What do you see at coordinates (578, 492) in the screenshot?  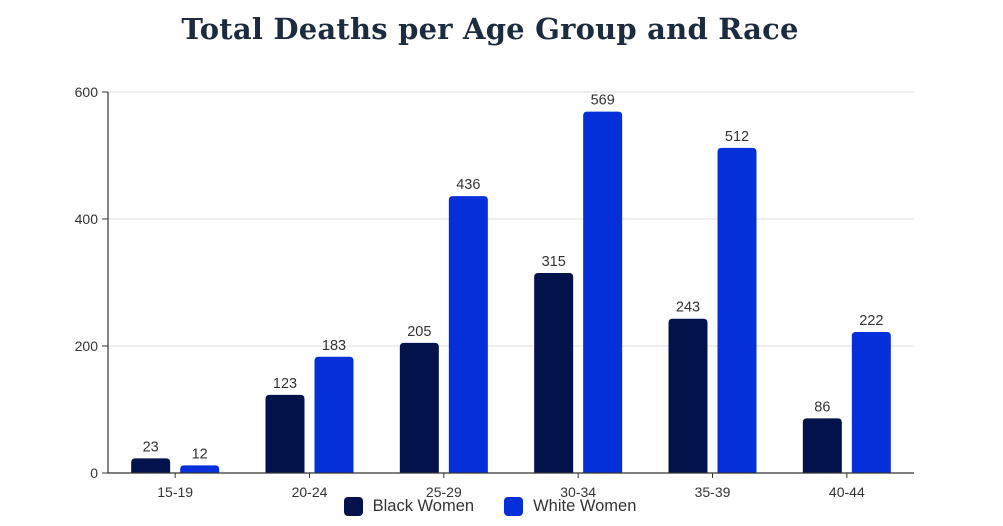 I see `x-tick-label: 30-34` at bounding box center [578, 492].